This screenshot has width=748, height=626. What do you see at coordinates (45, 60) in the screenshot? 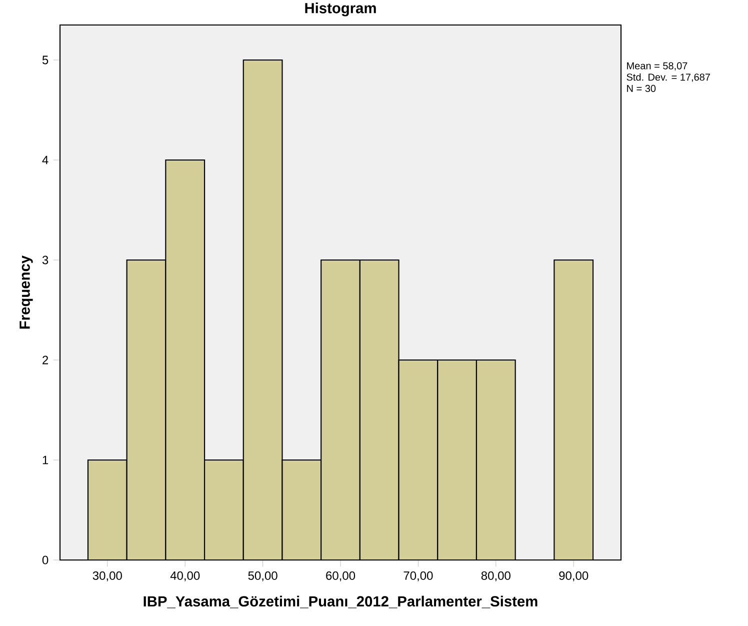
I see `y-tick-label: 5` at bounding box center [45, 60].